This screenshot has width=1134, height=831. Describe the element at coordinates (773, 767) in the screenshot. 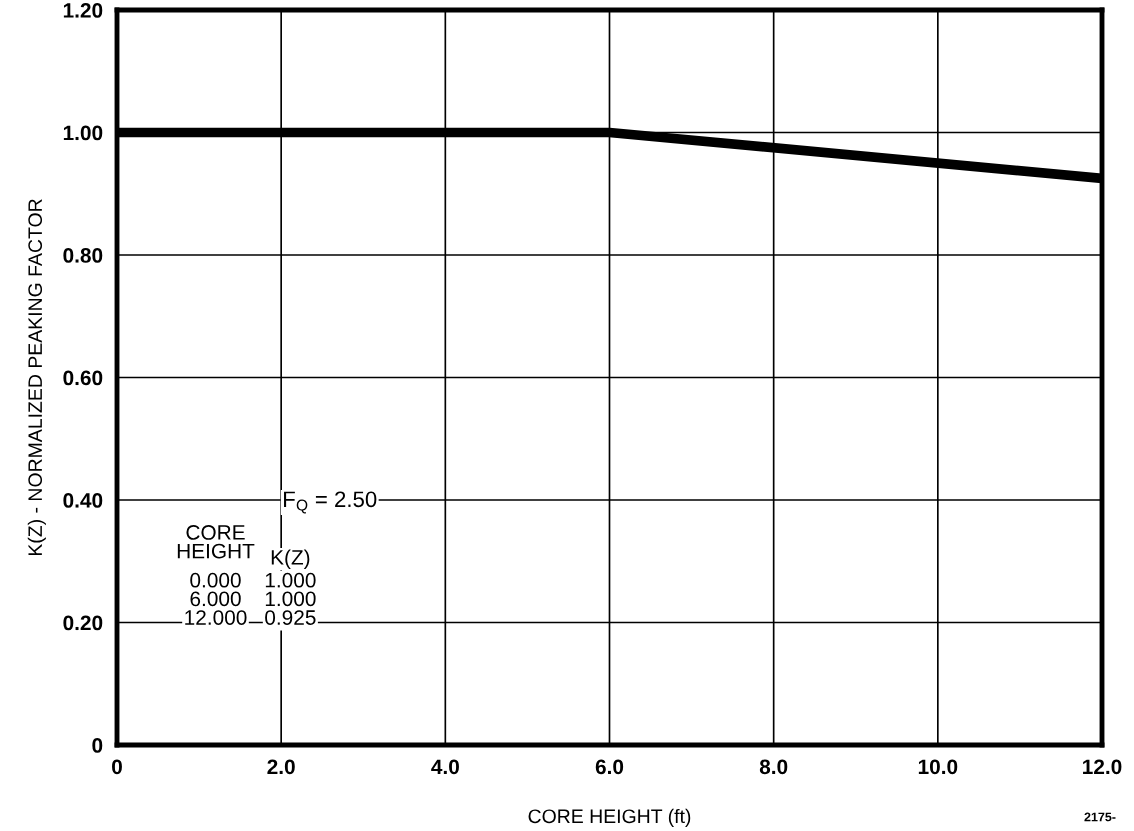

I see `x-tick-label: 8.0` at that location.